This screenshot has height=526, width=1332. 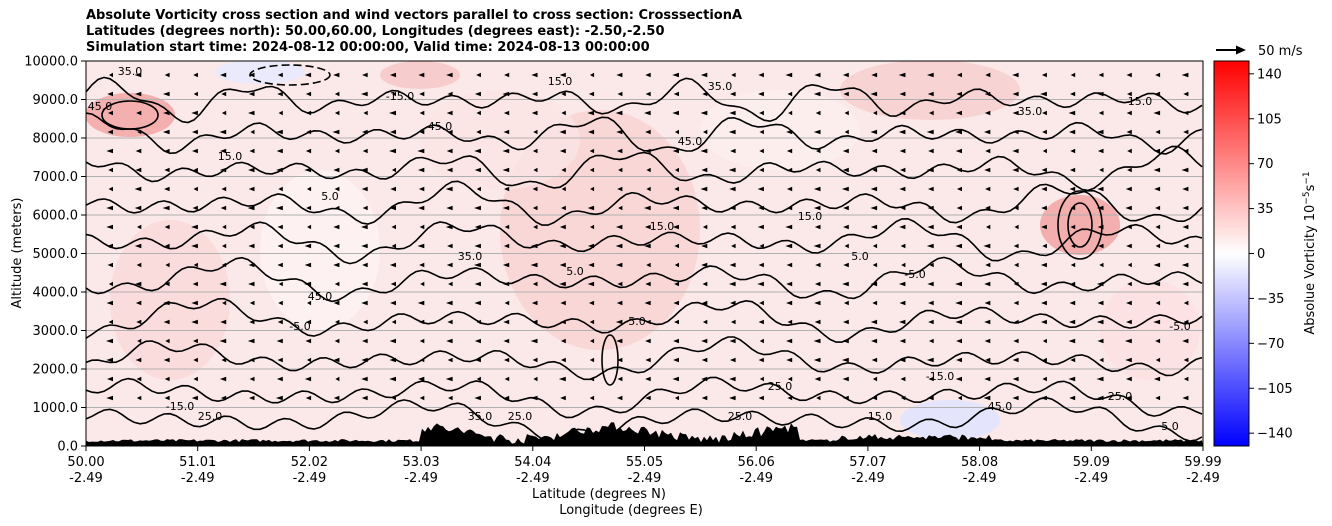 What do you see at coordinates (1269, 74) in the screenshot?
I see `colorbar-tick-label: 140` at bounding box center [1269, 74].